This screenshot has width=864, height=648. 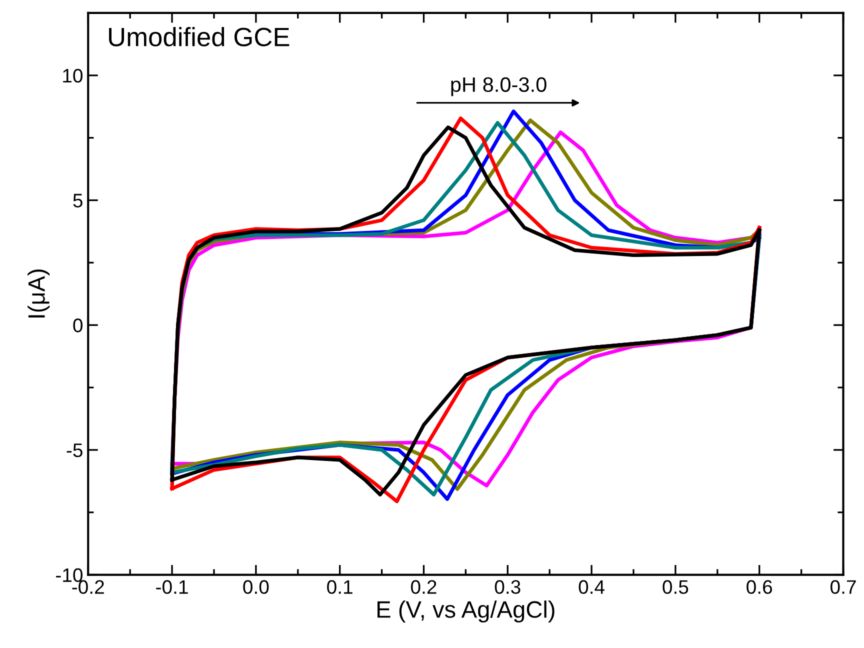 What do you see at coordinates (74, 451) in the screenshot?
I see `y-tick-label: -5` at bounding box center [74, 451].